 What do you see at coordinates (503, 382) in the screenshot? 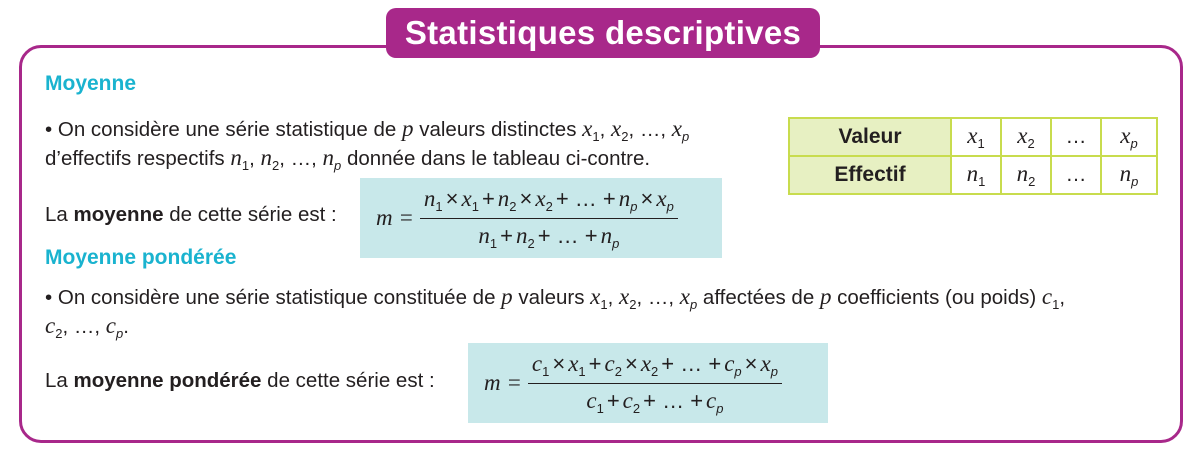
I see `formula-lhs: m =` at bounding box center [503, 382].